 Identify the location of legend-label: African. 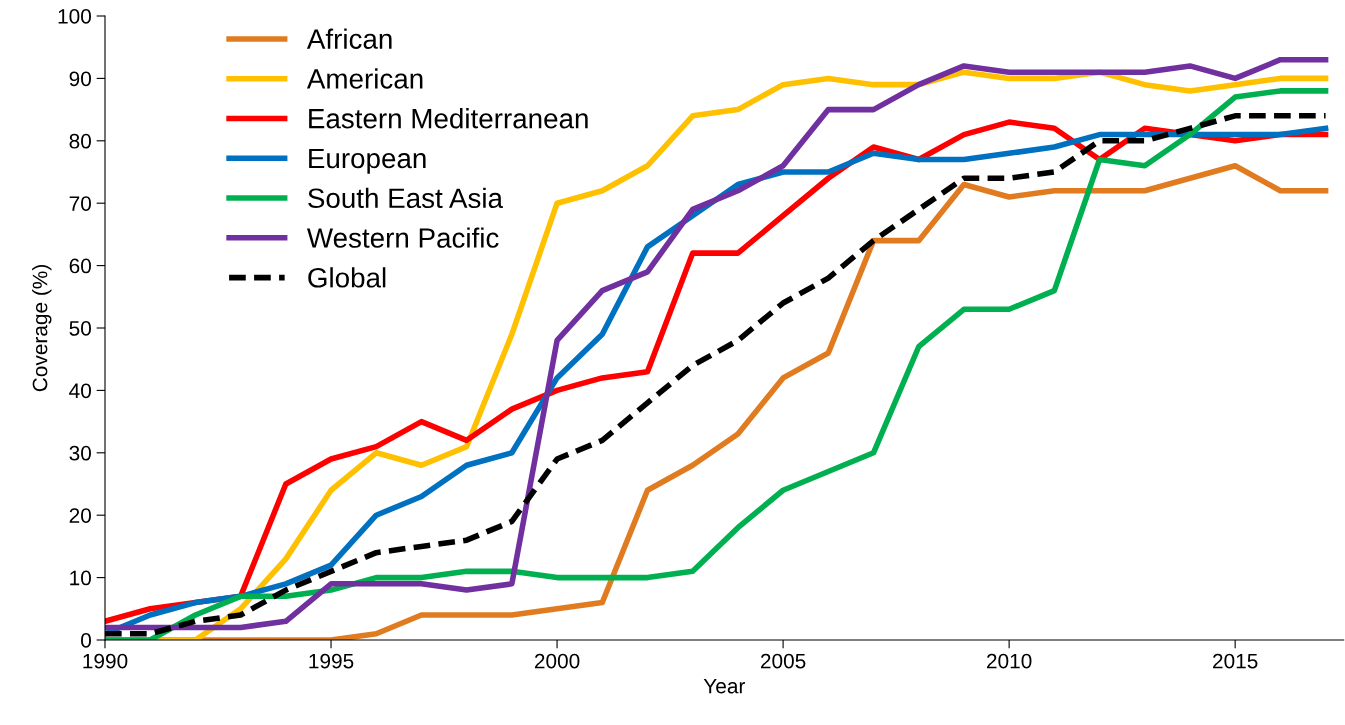
(349, 38).